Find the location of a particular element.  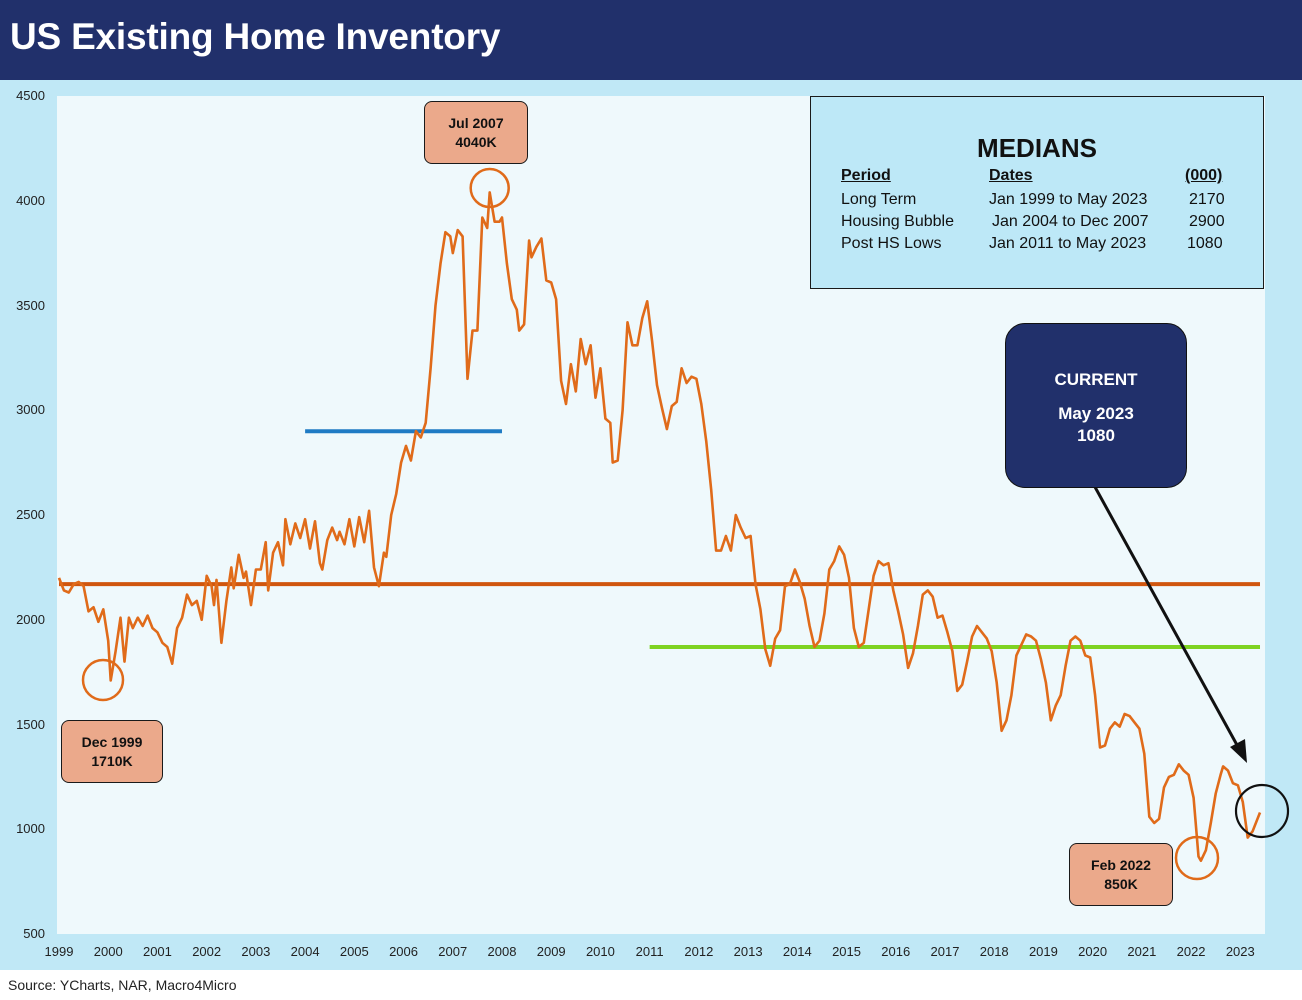

x-tick-label: 2014 is located at coordinates (797, 951).